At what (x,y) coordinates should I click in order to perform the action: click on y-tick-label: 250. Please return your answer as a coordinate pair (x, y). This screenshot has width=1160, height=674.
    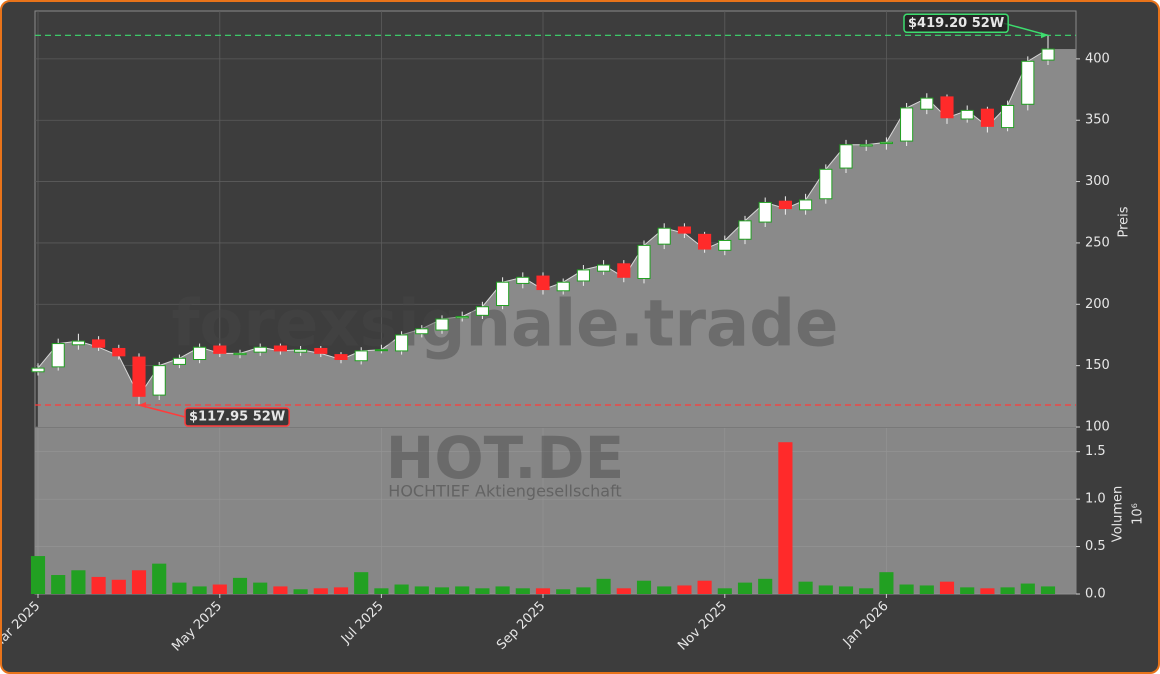
    Looking at the image, I should click on (1097, 242).